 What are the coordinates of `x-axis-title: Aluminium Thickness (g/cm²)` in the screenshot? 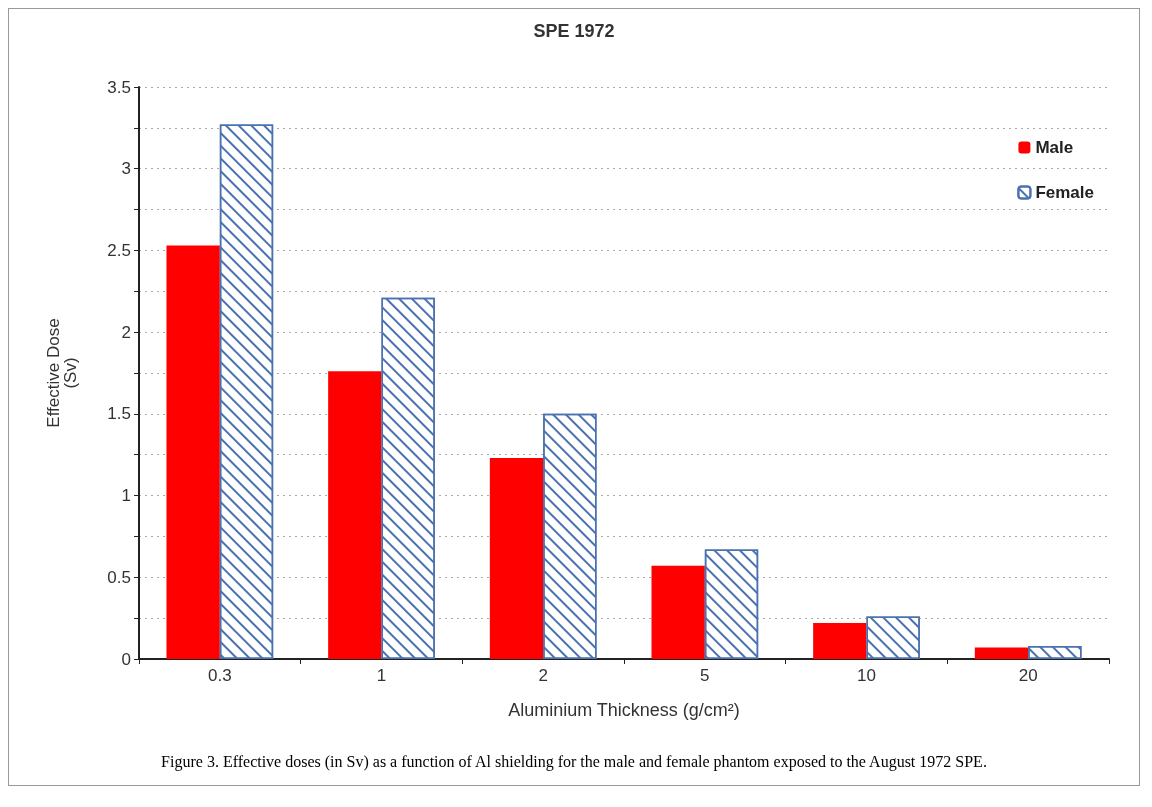 It's located at (624, 710).